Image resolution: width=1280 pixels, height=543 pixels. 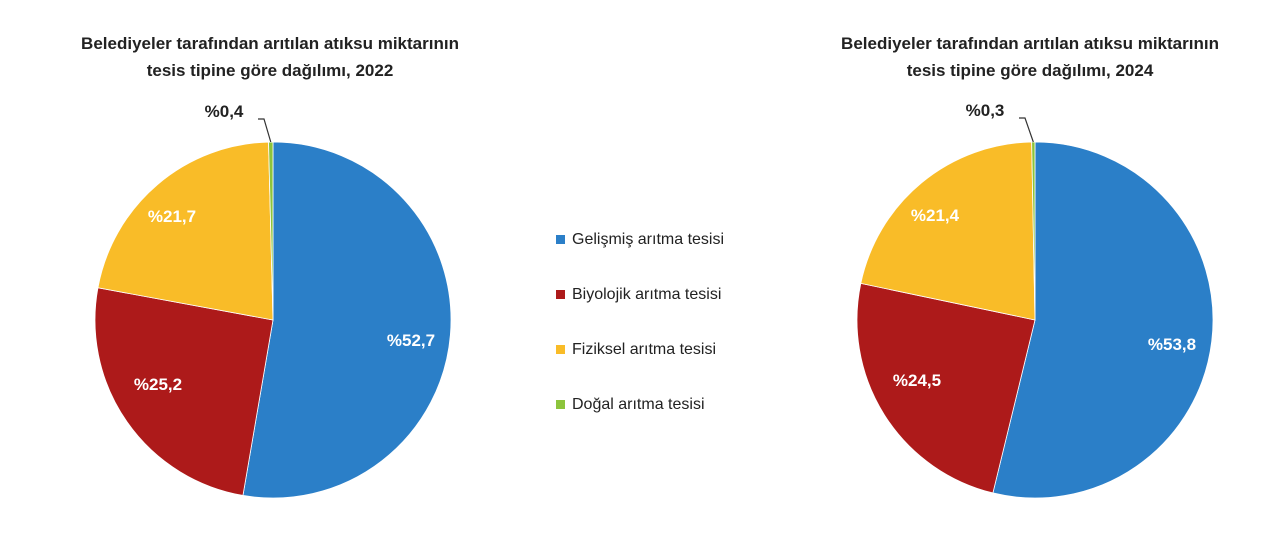 I want to click on legend-item-gelismis: Gelişmiş arıtma tesisi, so click(x=640, y=239).